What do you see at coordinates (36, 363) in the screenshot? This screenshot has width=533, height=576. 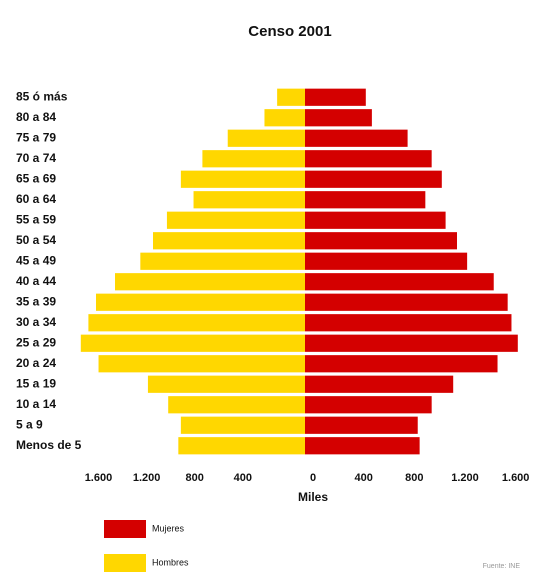 I see `y-tick-label: 20 a 24` at bounding box center [36, 363].